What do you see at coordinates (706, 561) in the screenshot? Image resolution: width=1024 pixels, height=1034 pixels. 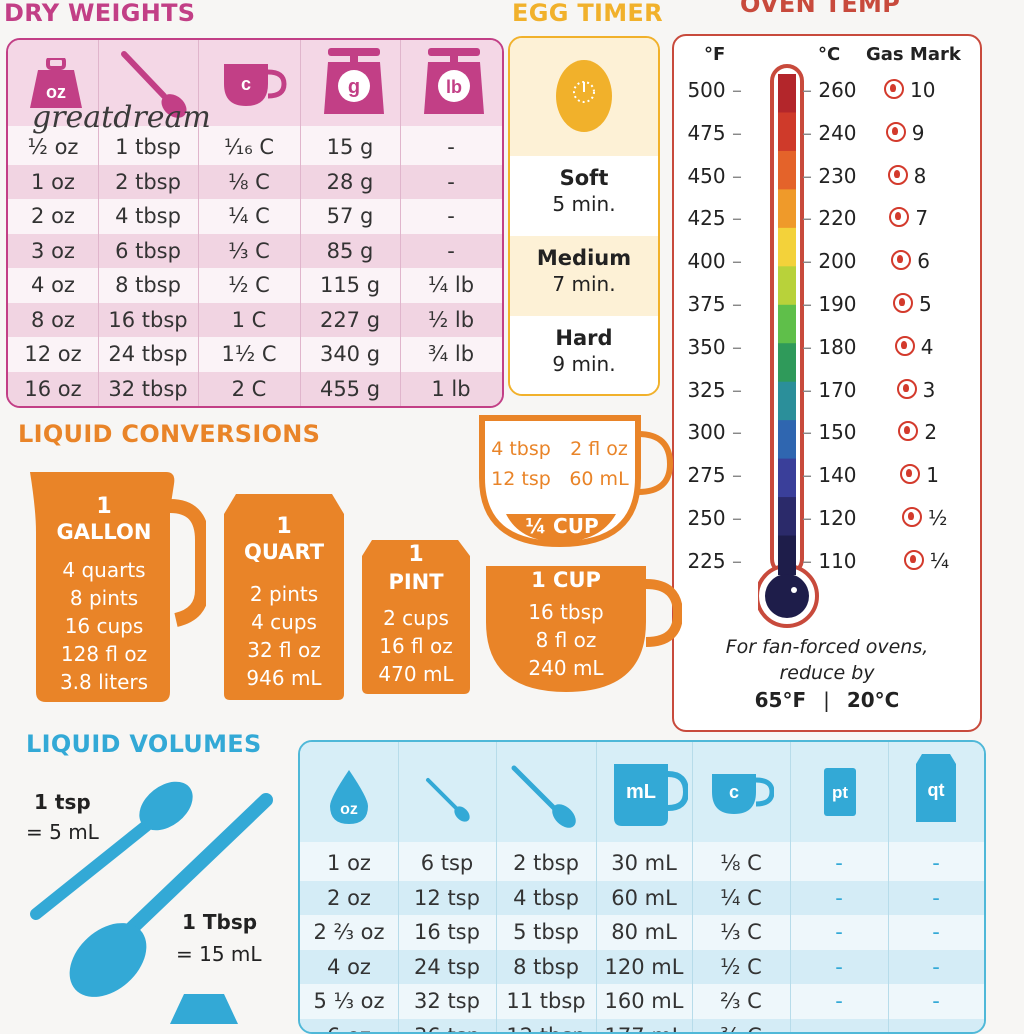 I see `fahrenheit-value-text: 225` at bounding box center [706, 561].